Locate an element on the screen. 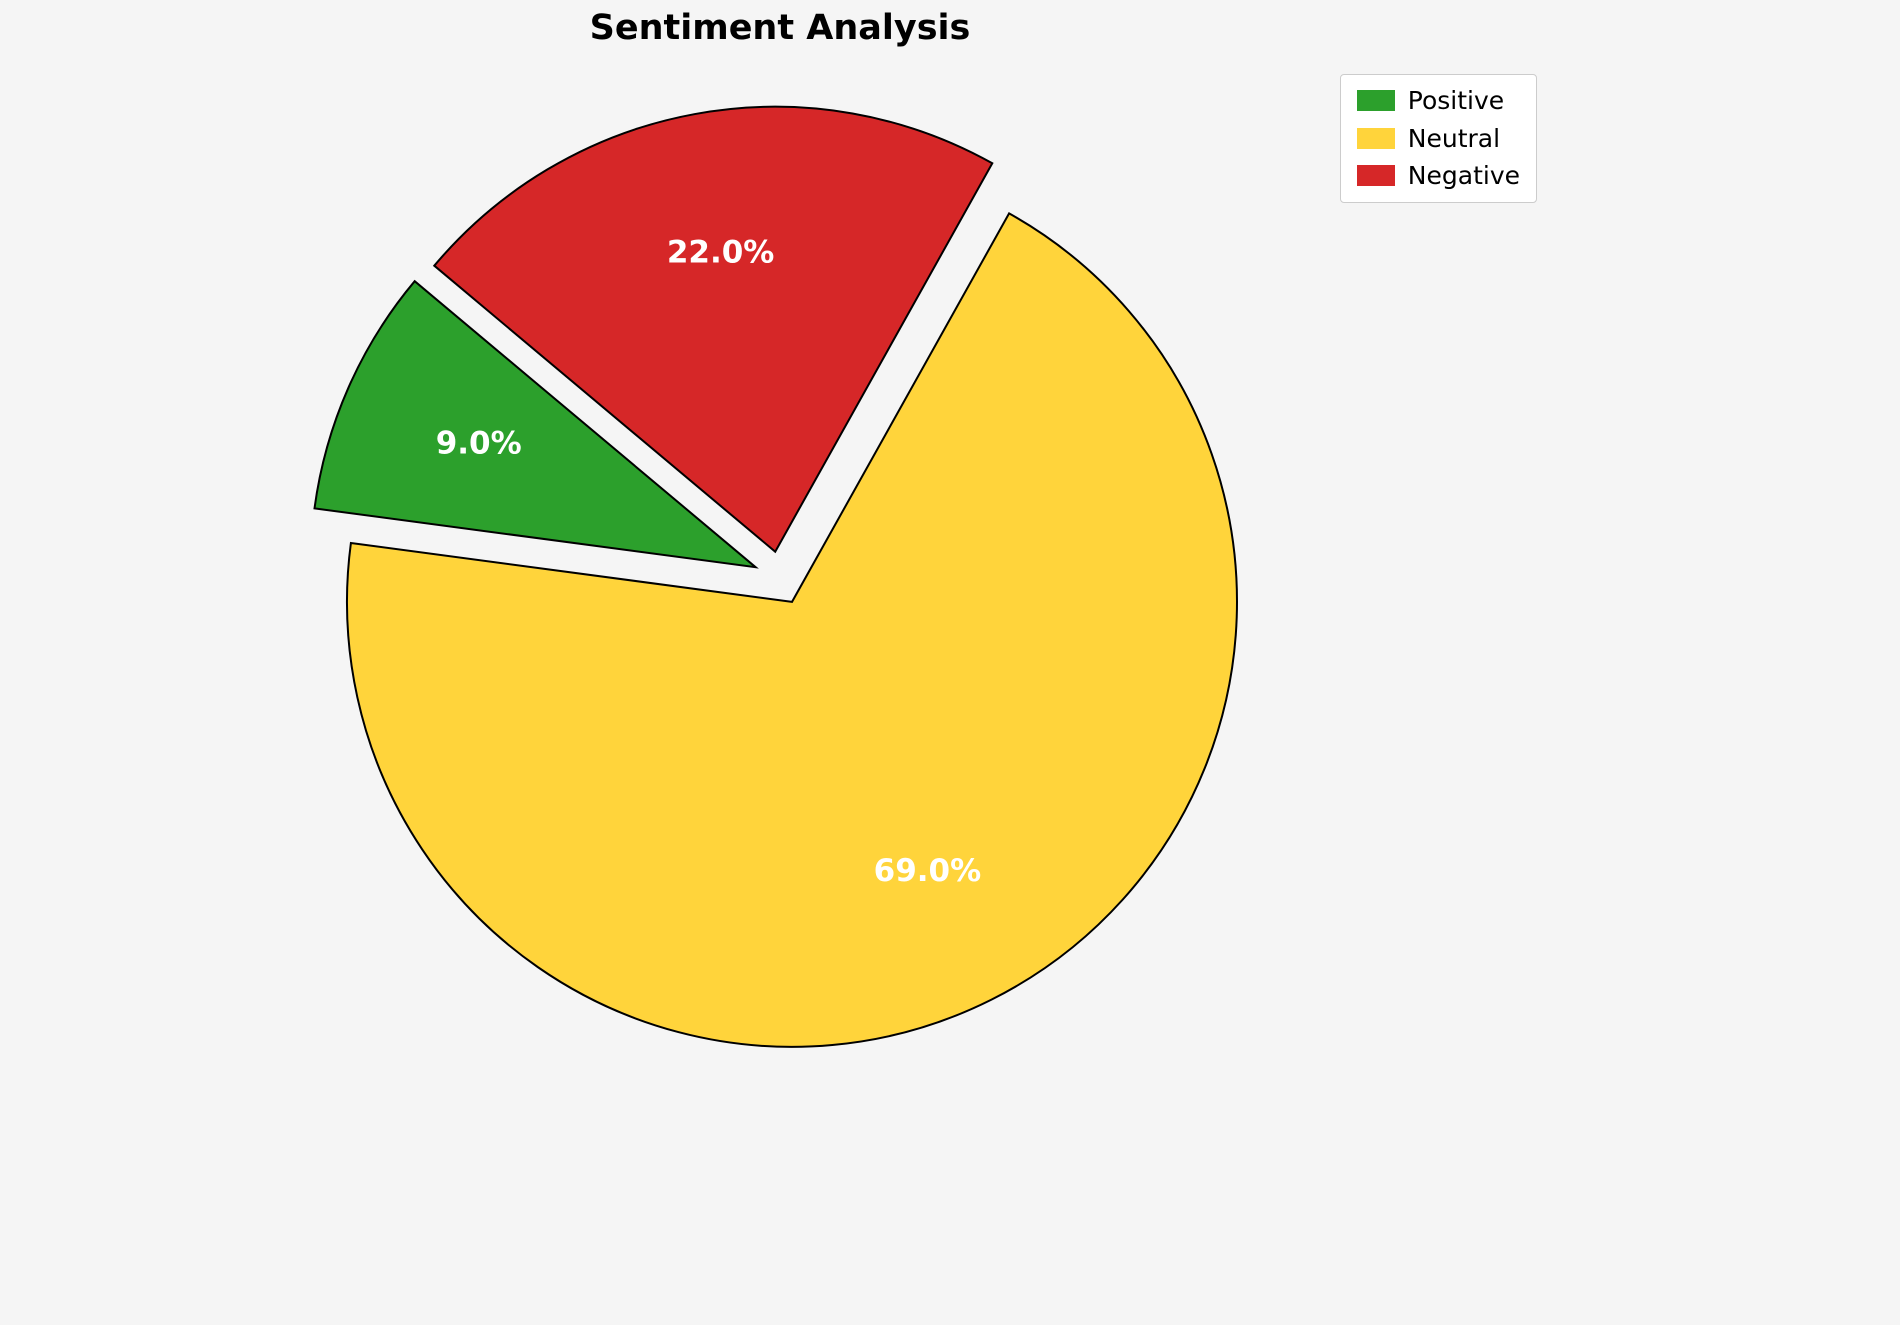 The width and height of the screenshot is (1900, 1325). legend-entry-neutral: Neutral is located at coordinates (1438, 138).